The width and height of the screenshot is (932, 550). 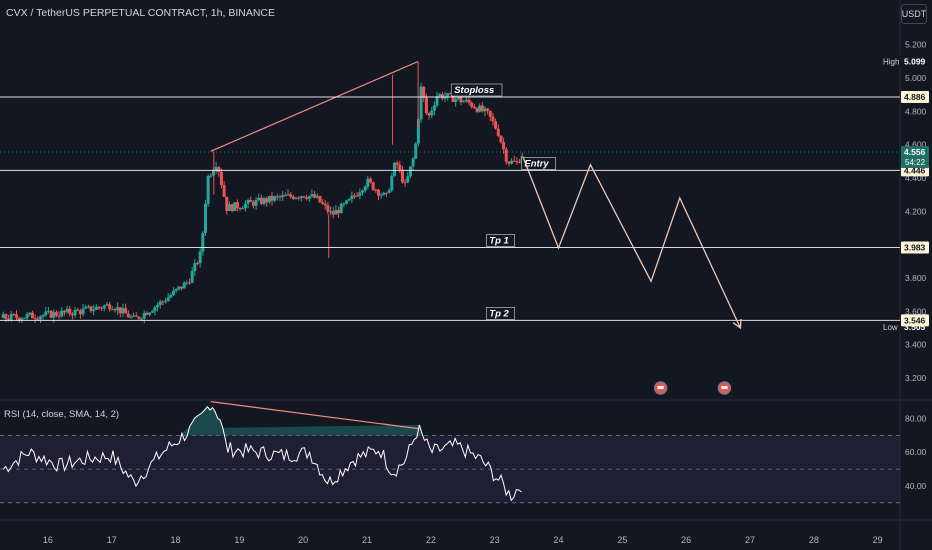 What do you see at coordinates (914, 14) in the screenshot?
I see `currency-button: USDT` at bounding box center [914, 14].